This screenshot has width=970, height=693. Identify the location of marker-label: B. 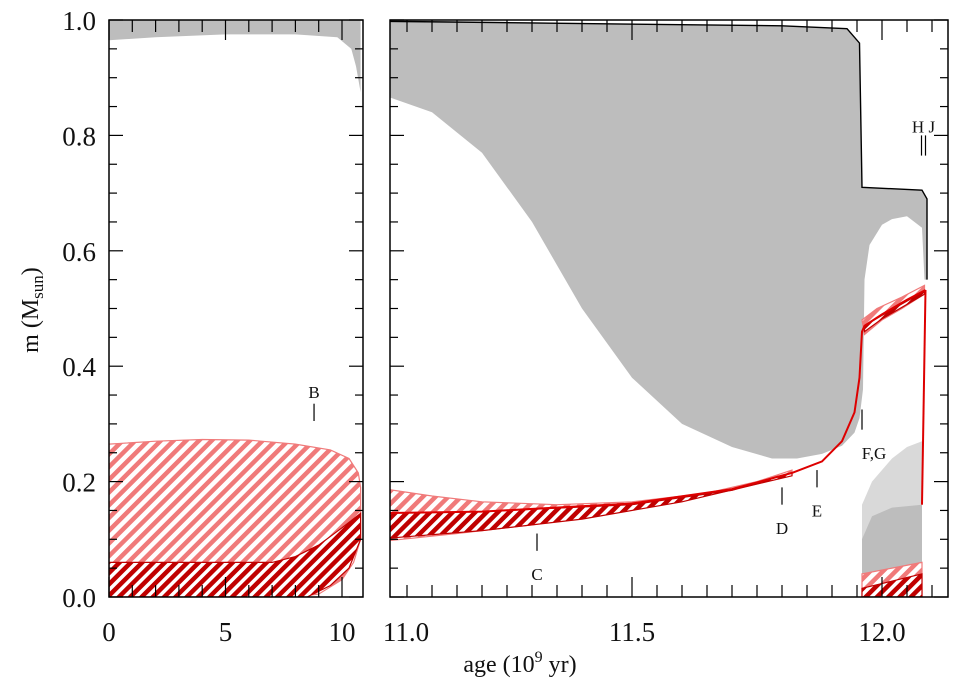
(313, 392).